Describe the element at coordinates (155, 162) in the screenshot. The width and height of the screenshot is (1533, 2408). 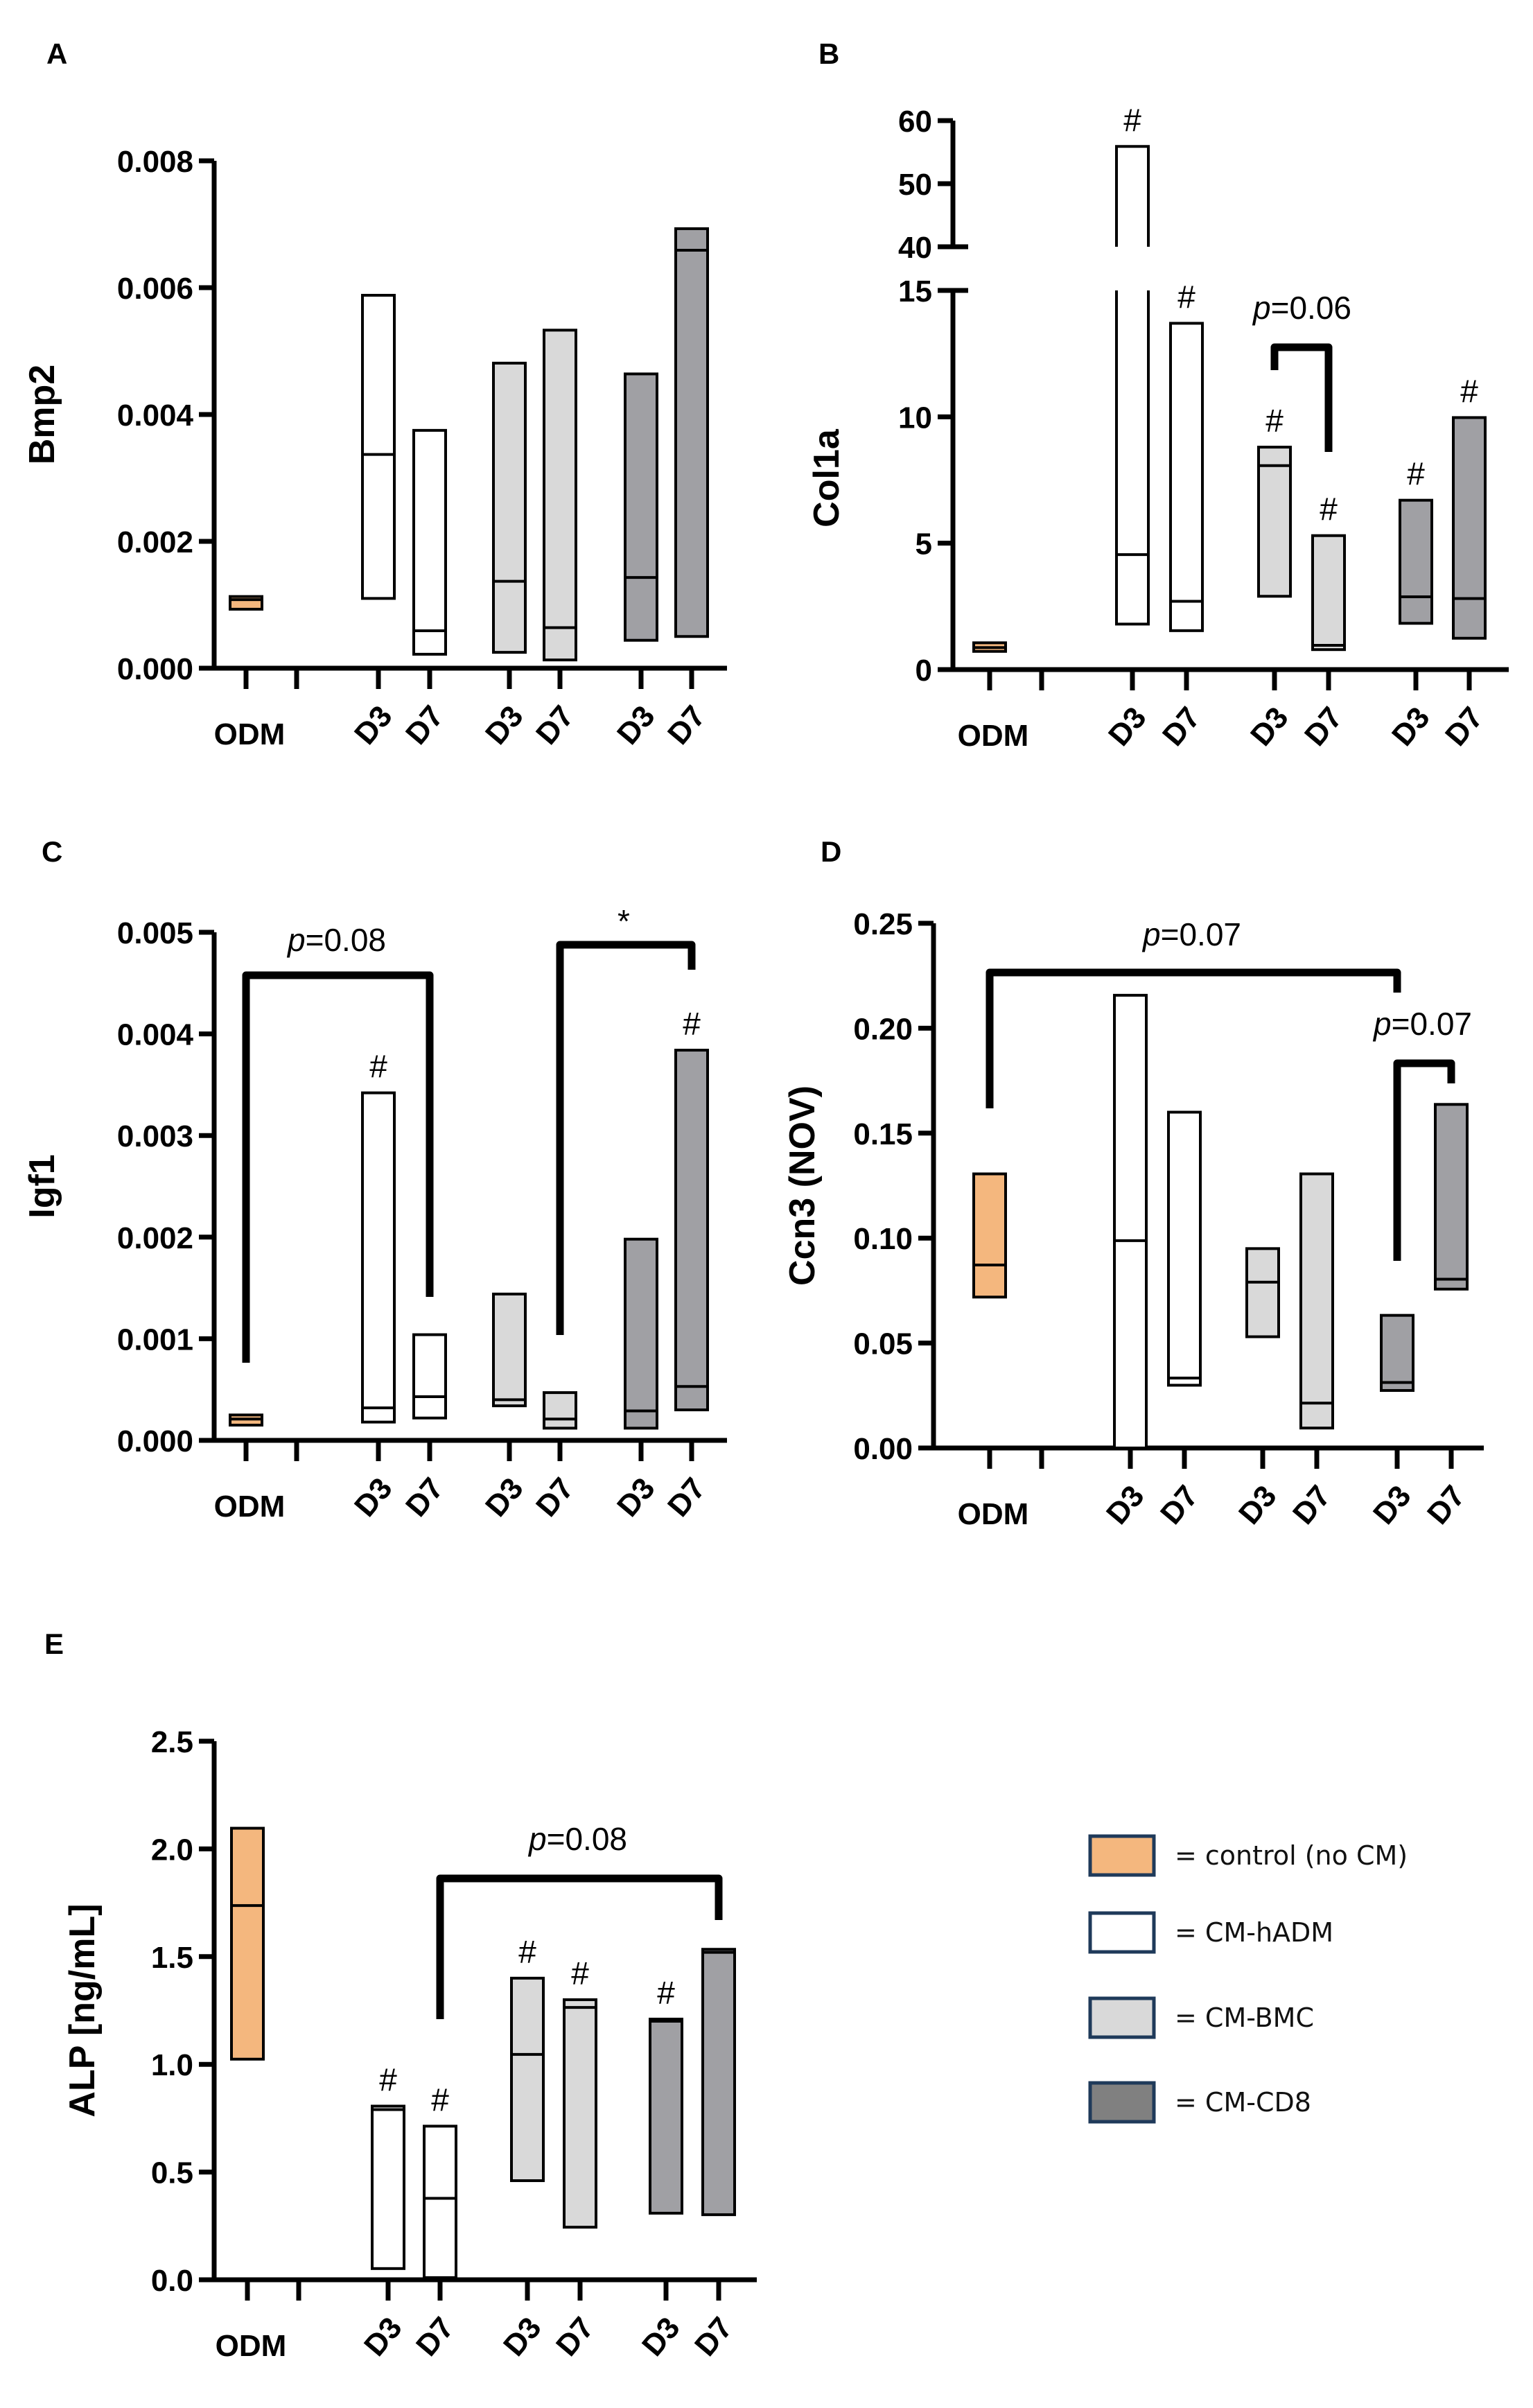
I see `y-tick-label: 0.008` at that location.